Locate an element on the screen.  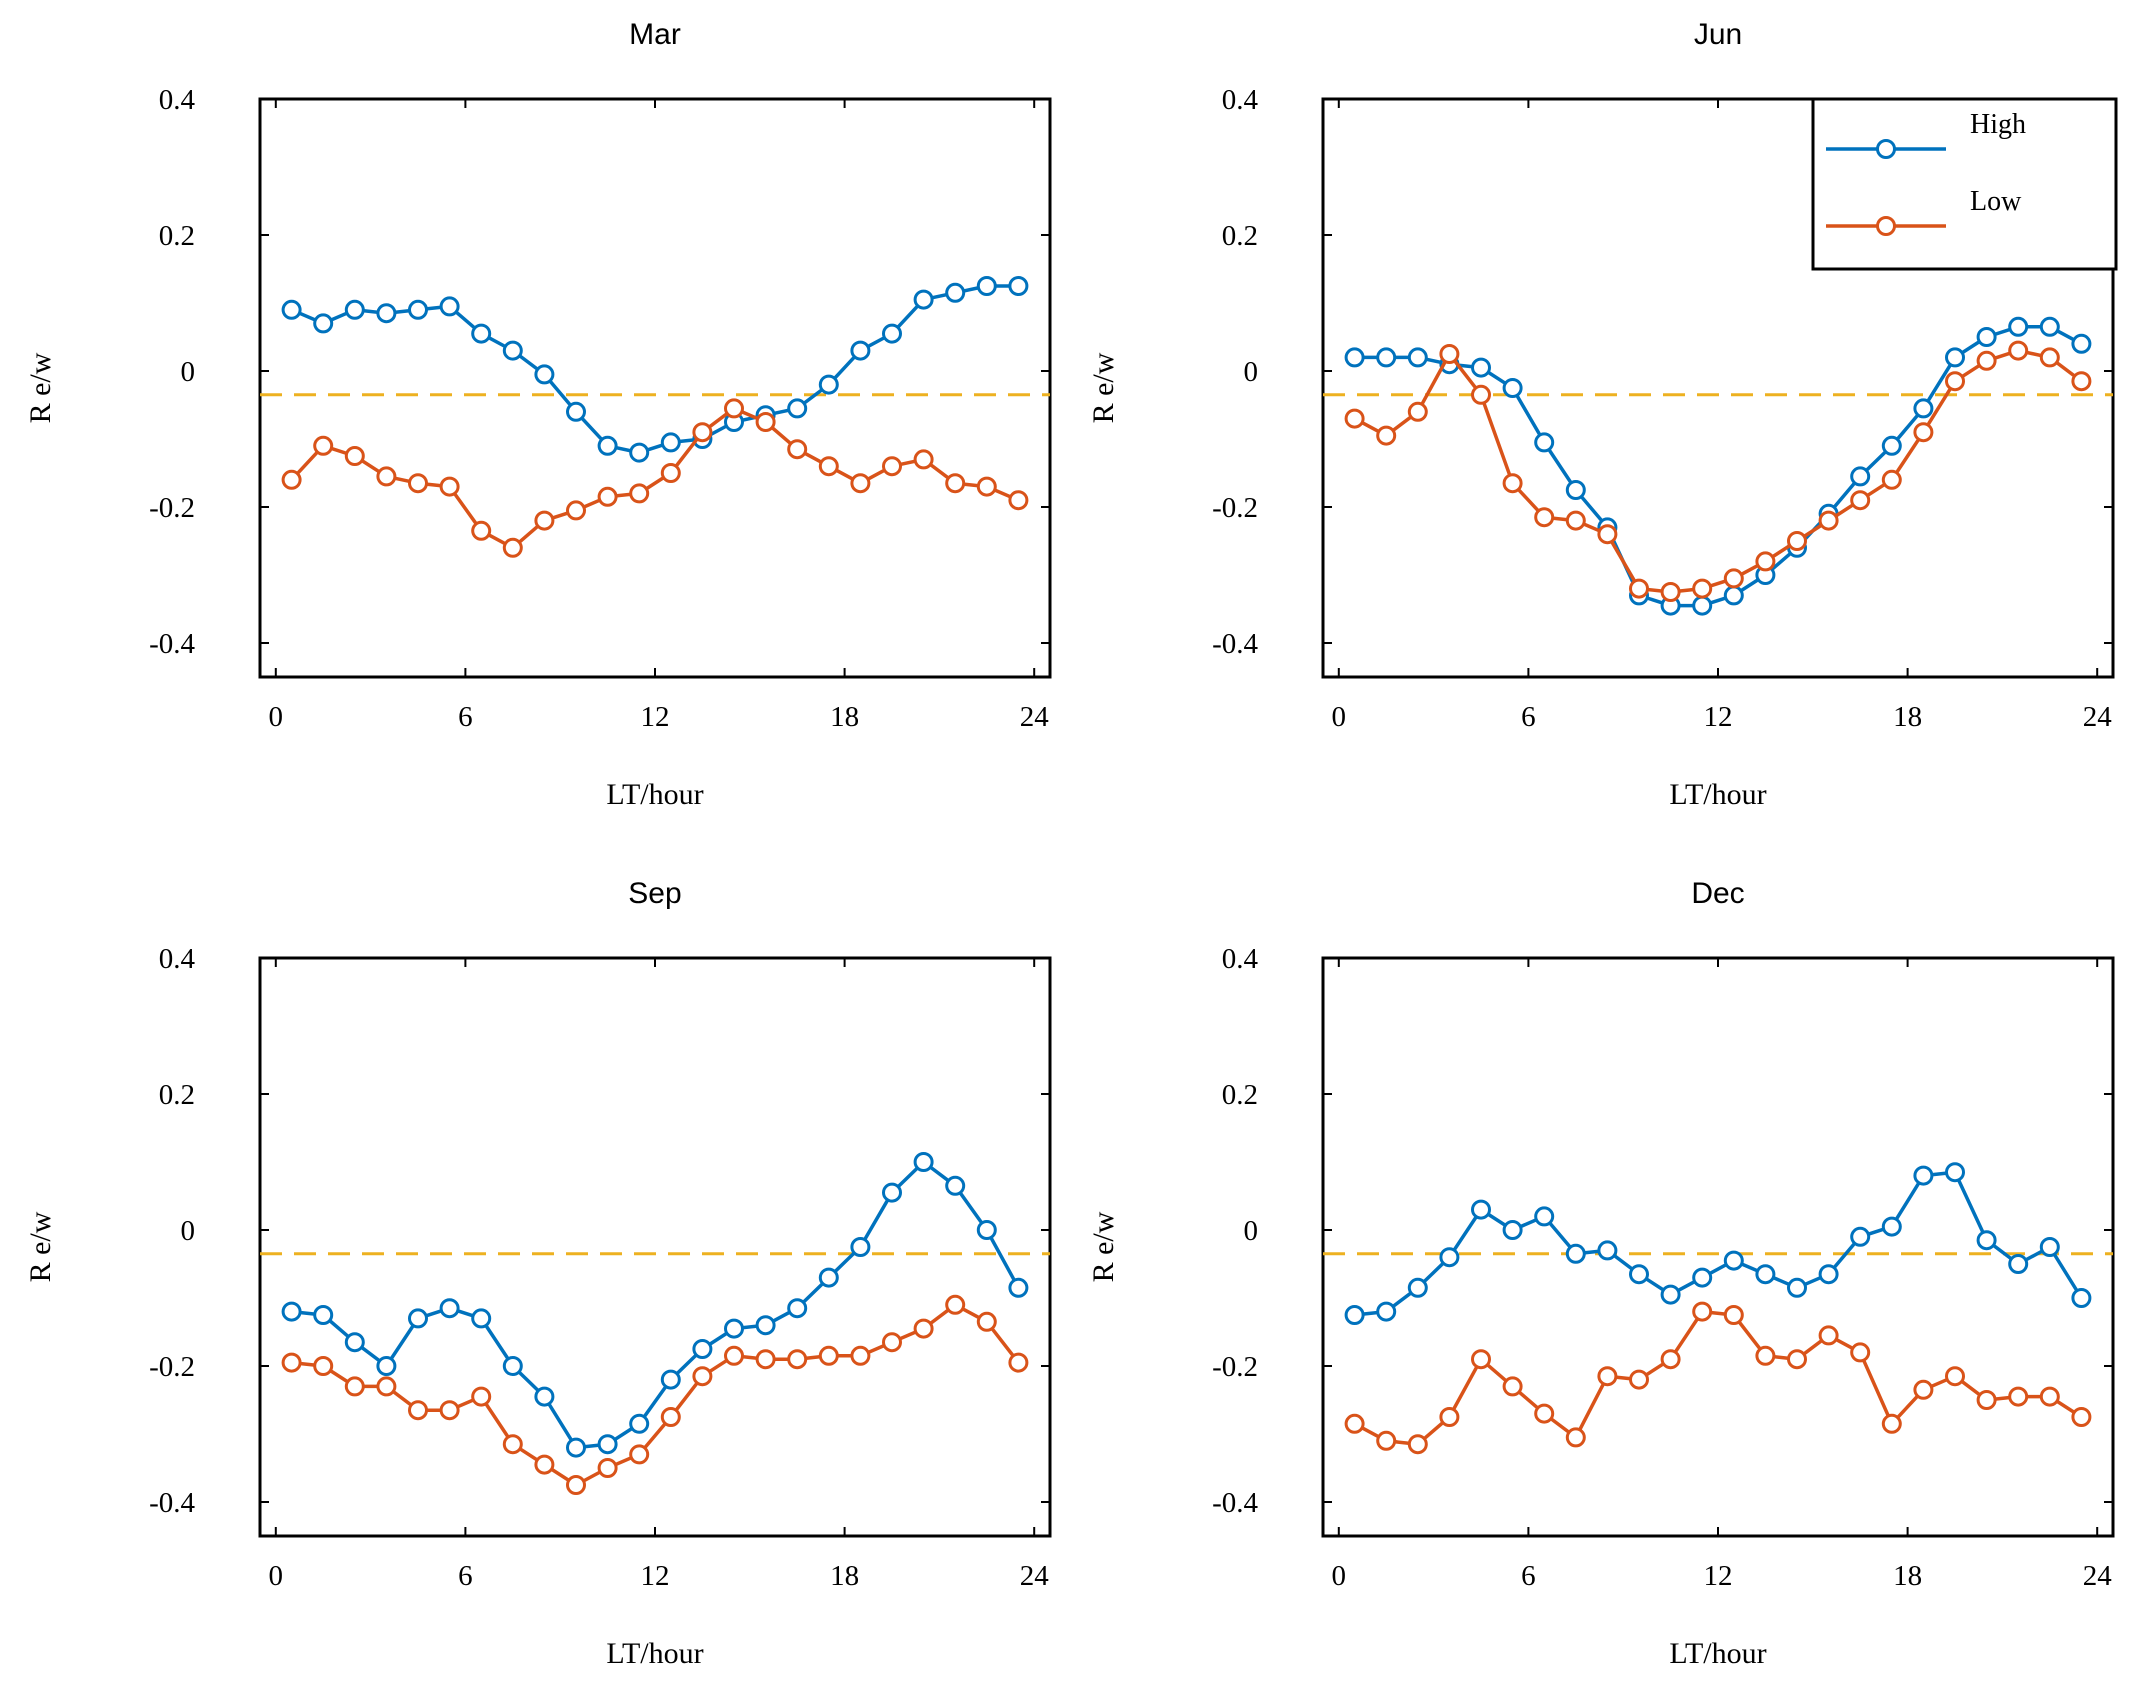
y-tick-label: -0.4 is located at coordinates (172, 644).